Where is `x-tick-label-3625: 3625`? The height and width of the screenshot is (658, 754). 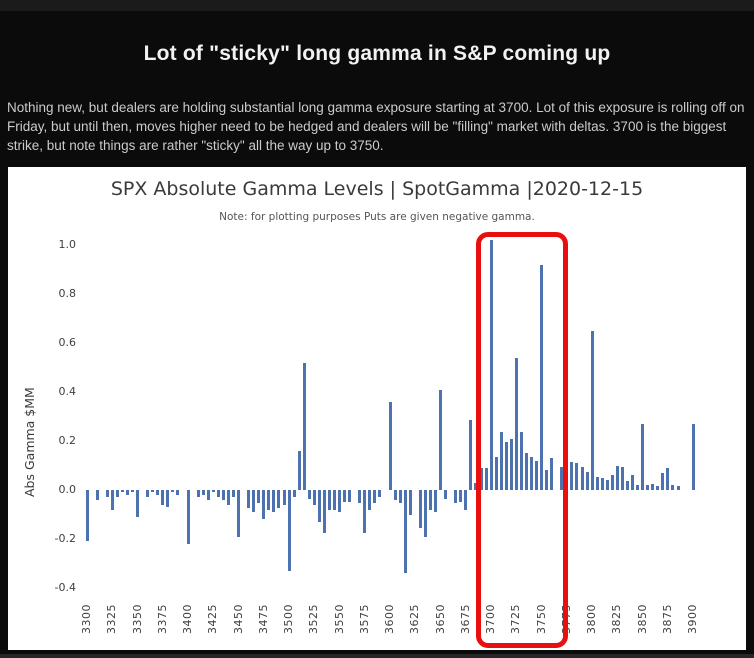
x-tick-label-3625: 3625 is located at coordinates (415, 619).